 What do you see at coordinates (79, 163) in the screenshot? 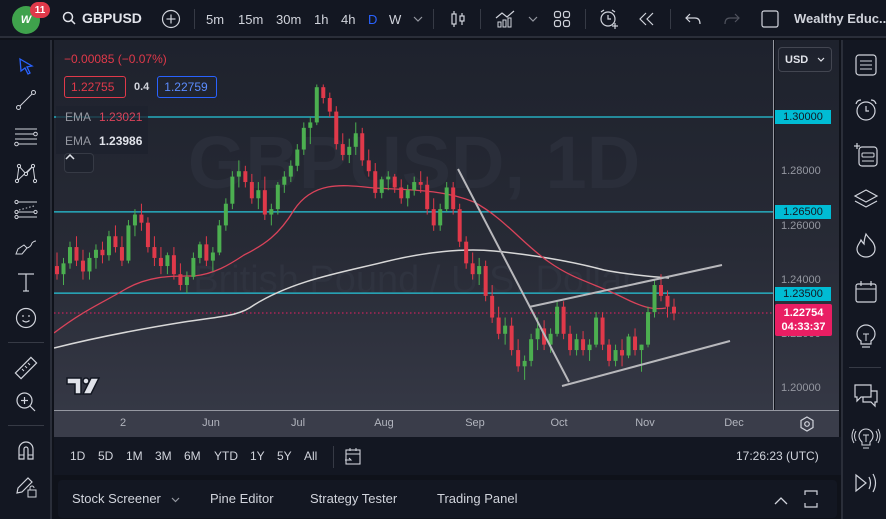
I see `collapse-legend-button` at bounding box center [79, 163].